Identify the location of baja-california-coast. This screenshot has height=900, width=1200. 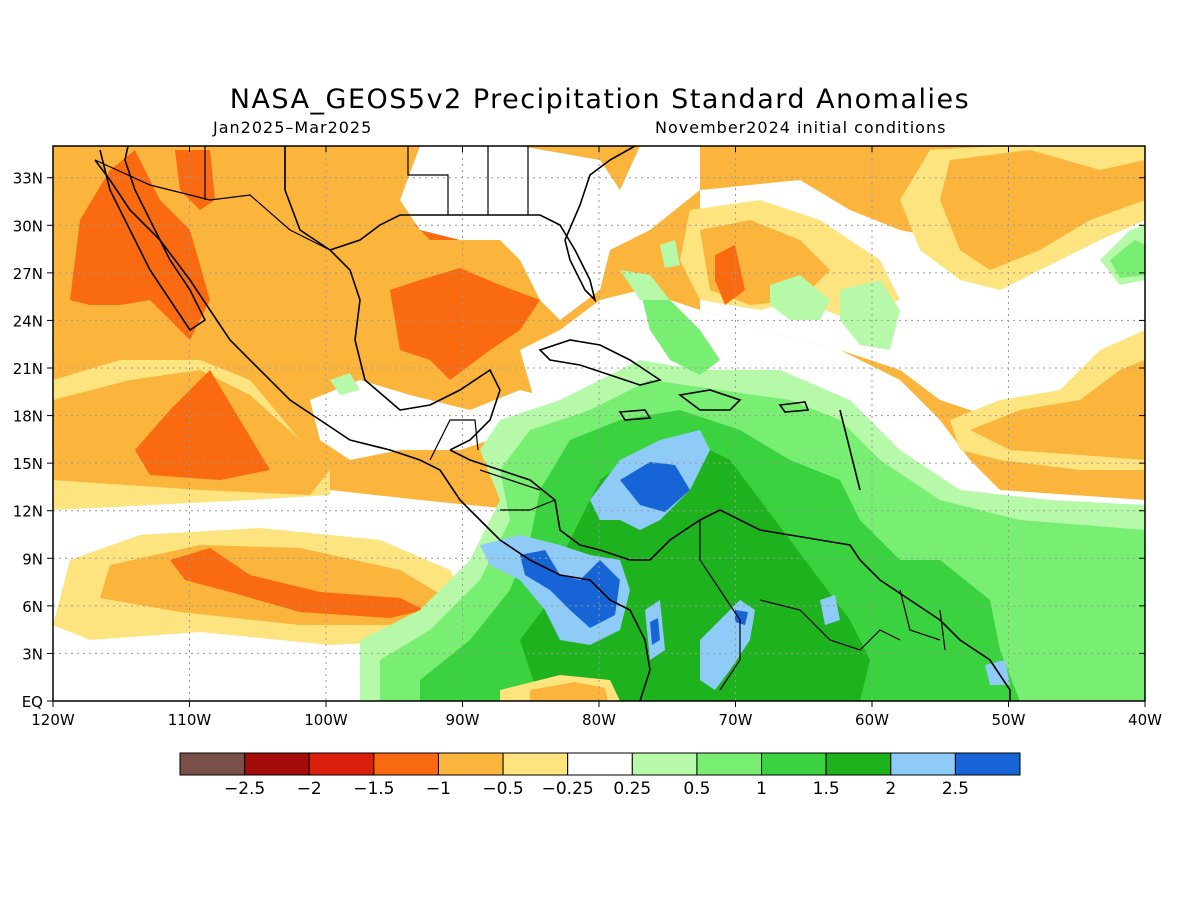
(153, 239).